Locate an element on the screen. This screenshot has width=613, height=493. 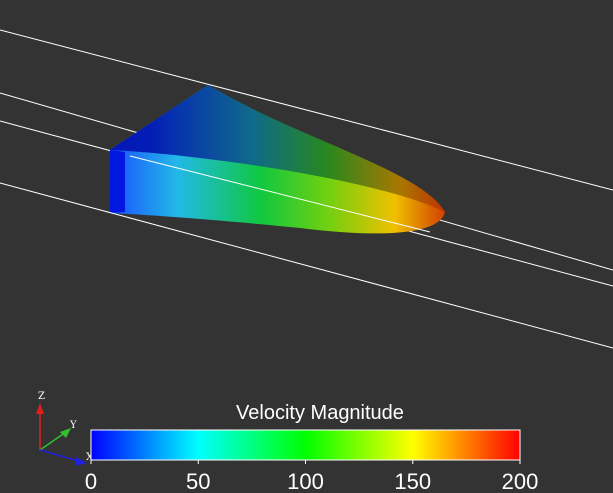
tick-label: 200 is located at coordinates (520, 481).